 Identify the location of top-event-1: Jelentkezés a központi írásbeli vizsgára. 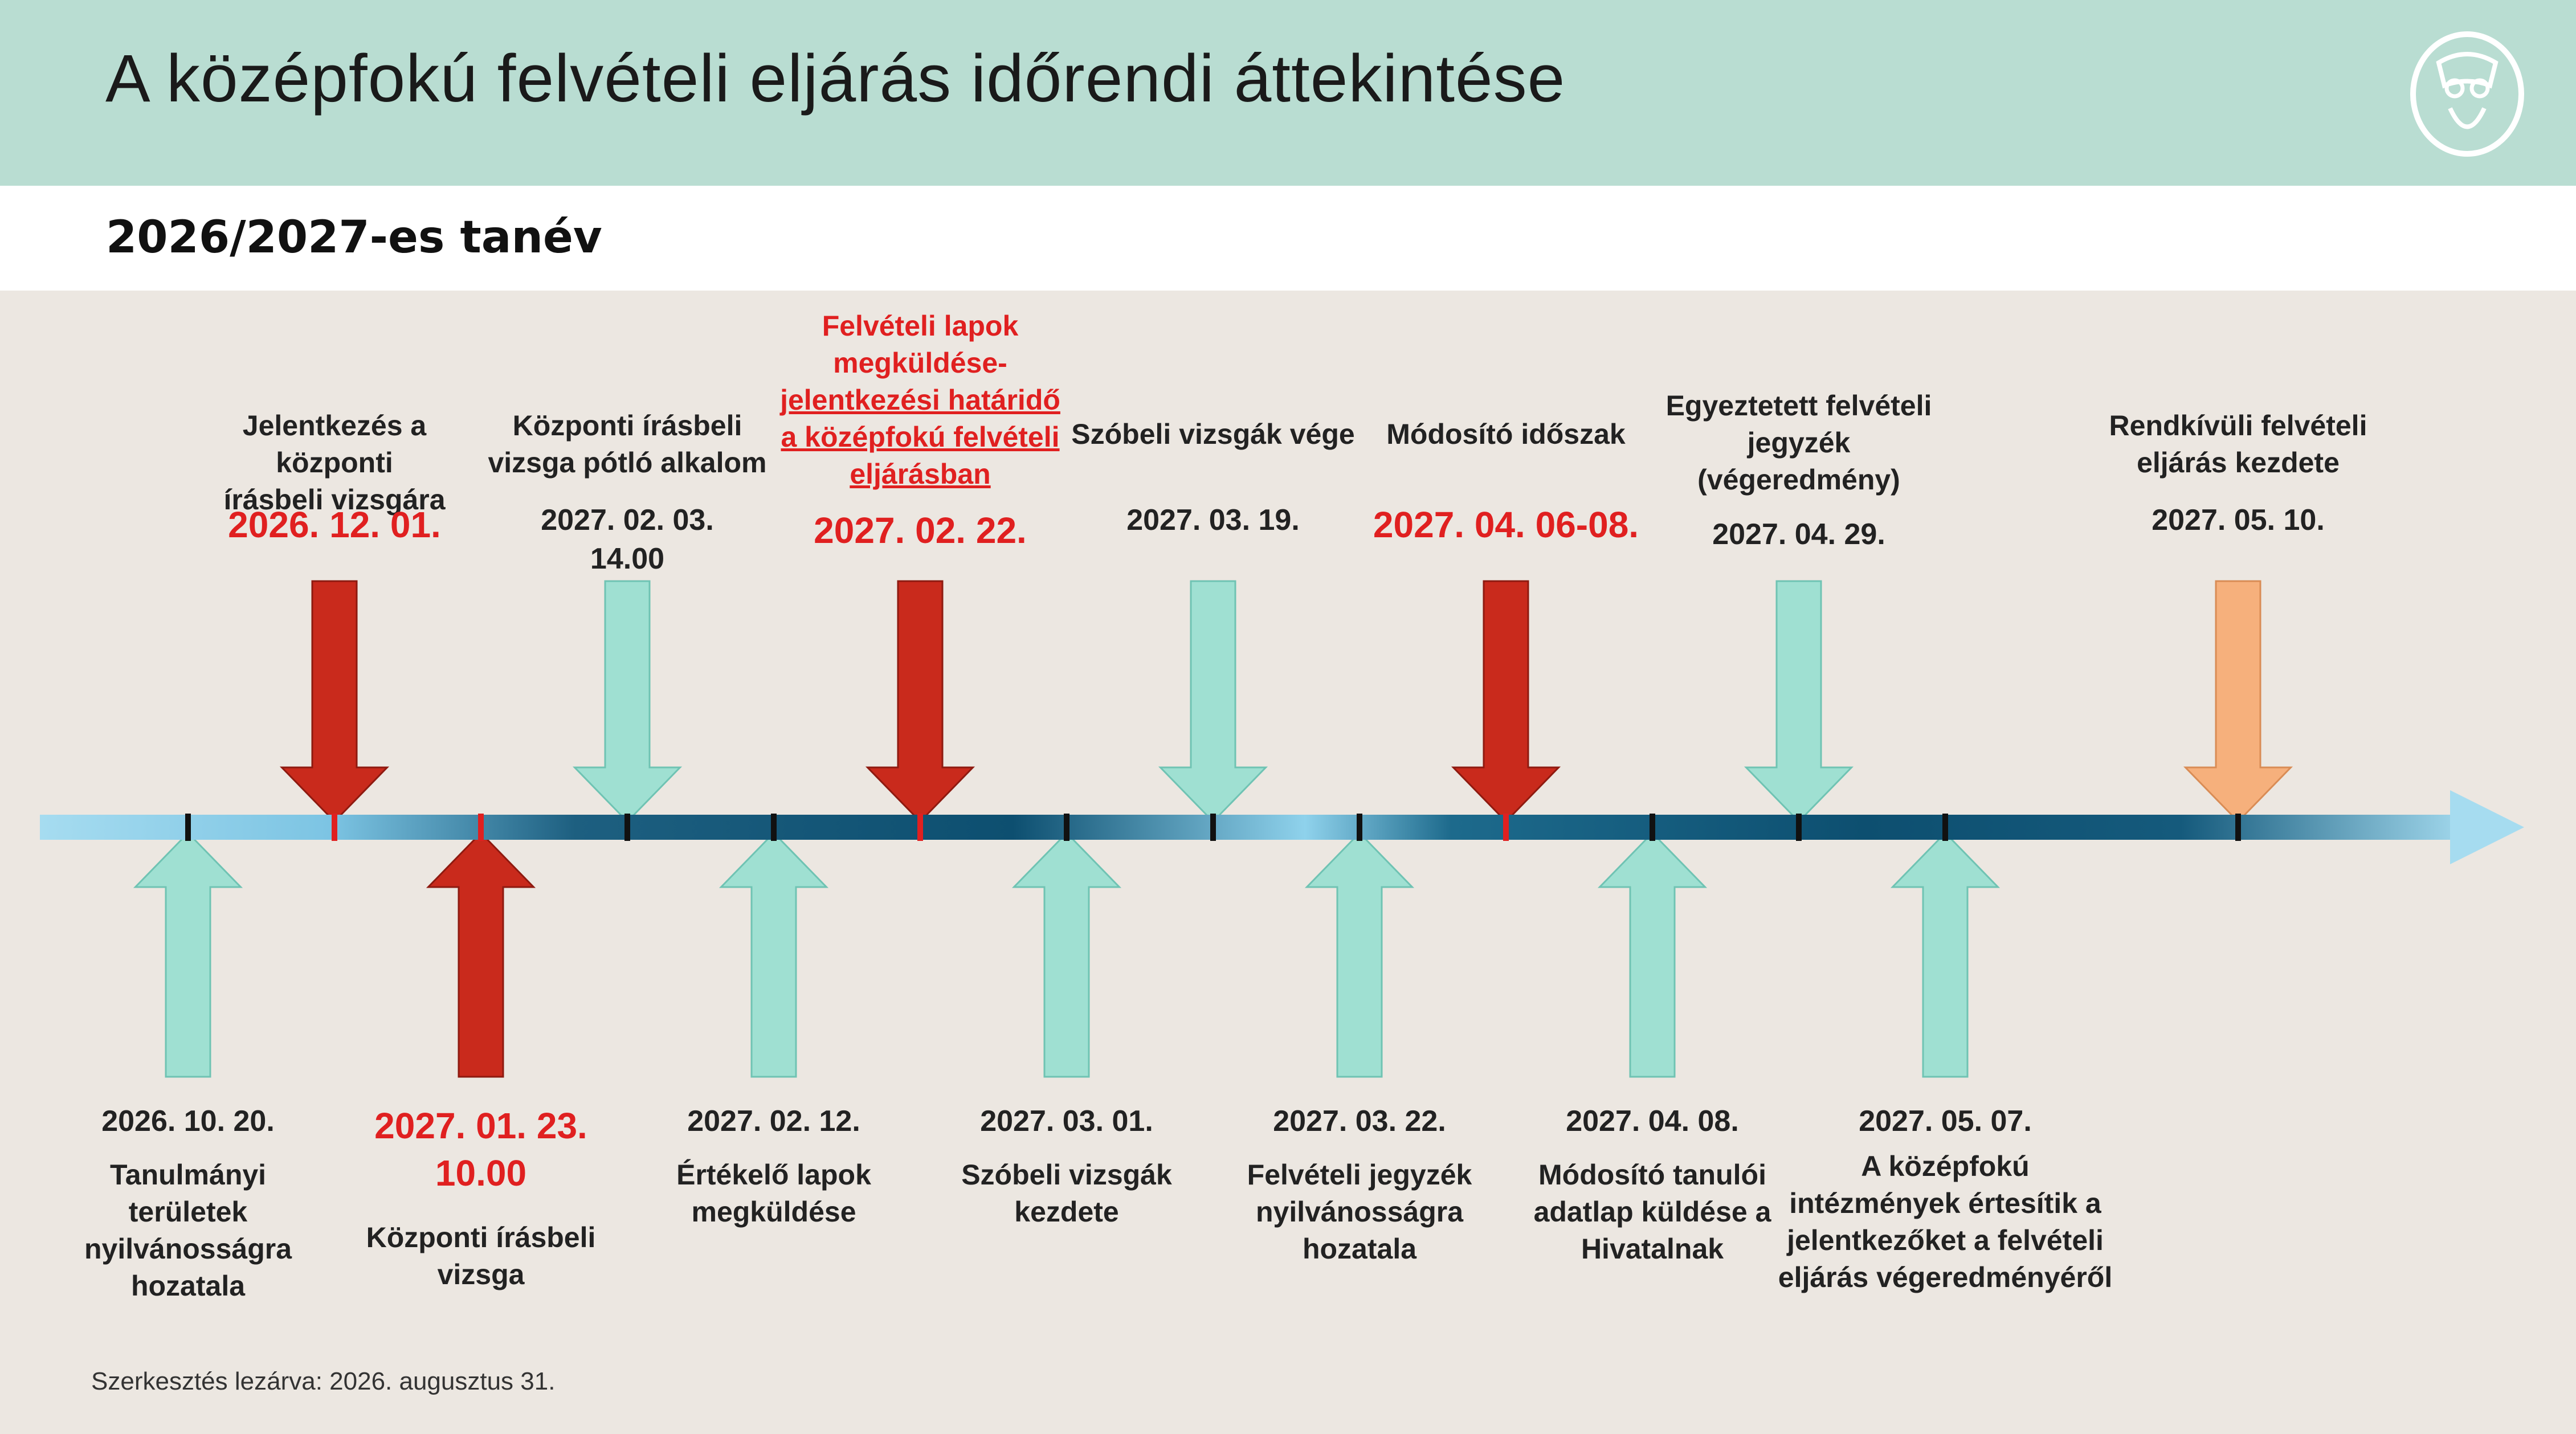
(335, 462).